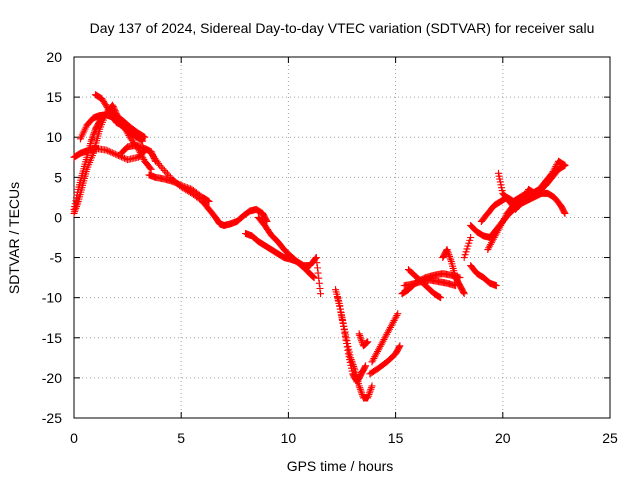 This screenshot has width=640, height=480. Describe the element at coordinates (424, 284) in the screenshot. I see `series-track-s` at that location.